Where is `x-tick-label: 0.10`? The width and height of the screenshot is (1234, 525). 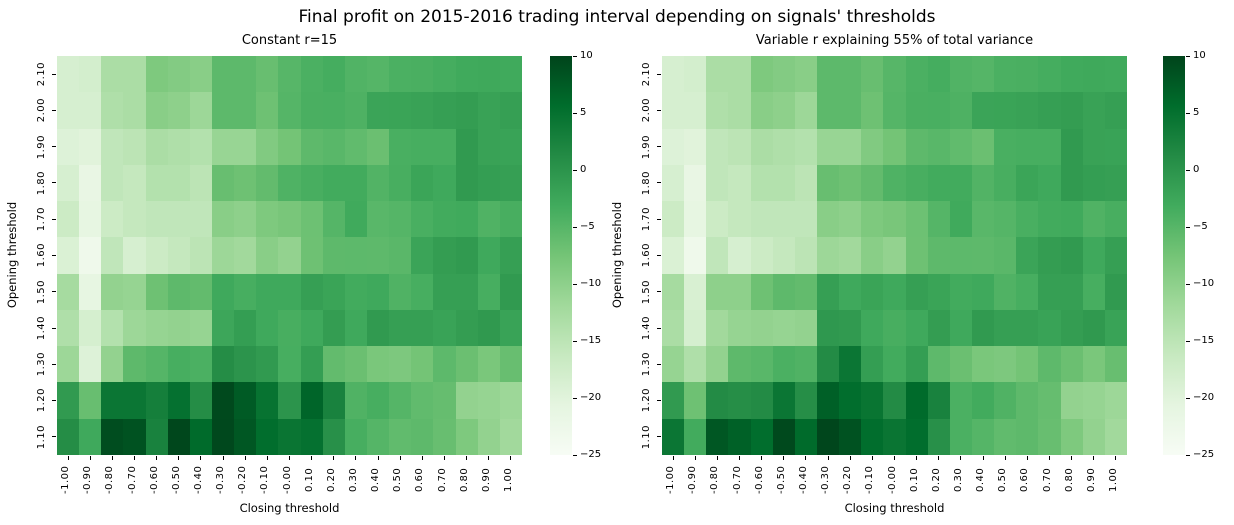
x-tick-label: 0.10 is located at coordinates (914, 480).